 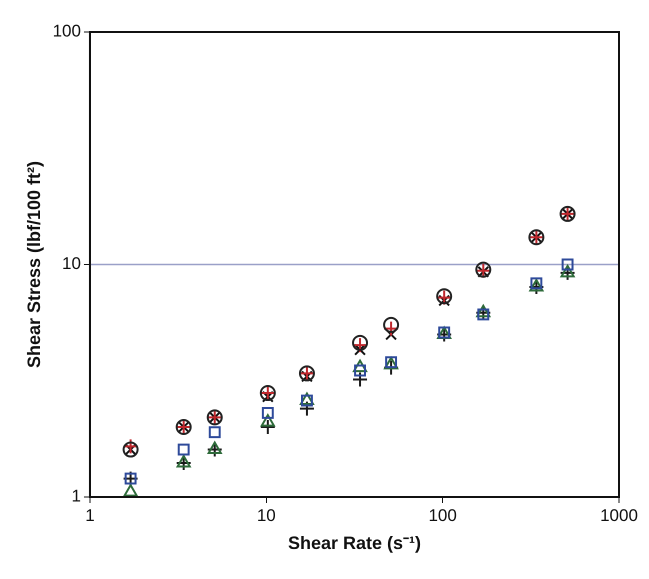 What do you see at coordinates (90, 515) in the screenshot?
I see `x-tick-label: 1` at bounding box center [90, 515].